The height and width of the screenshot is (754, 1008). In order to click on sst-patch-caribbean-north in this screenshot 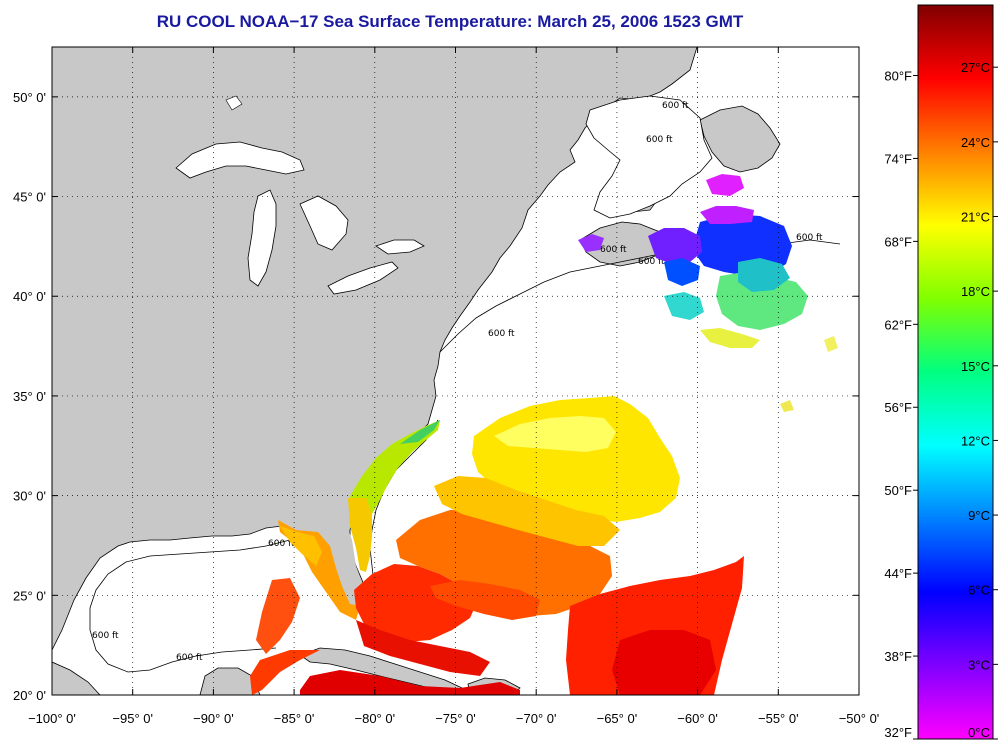, I will do `click(410, 682)`.